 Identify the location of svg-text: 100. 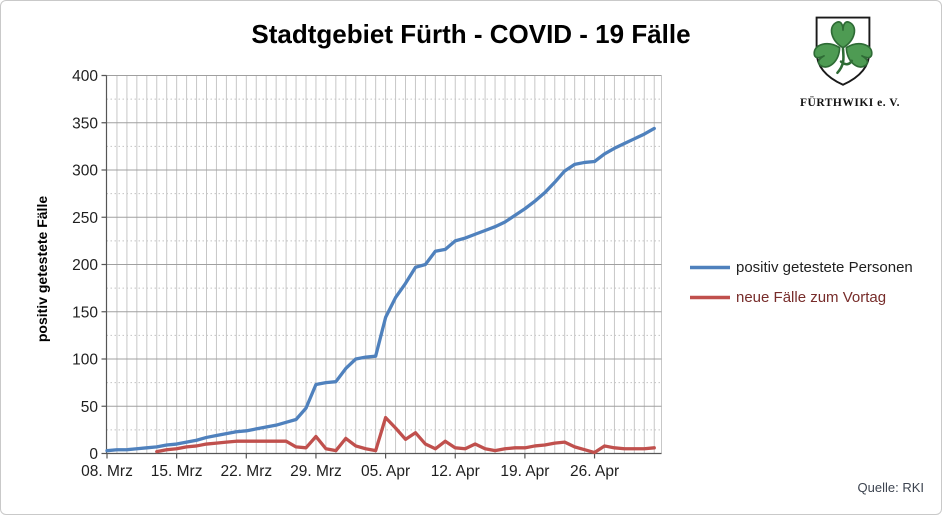
(85, 360).